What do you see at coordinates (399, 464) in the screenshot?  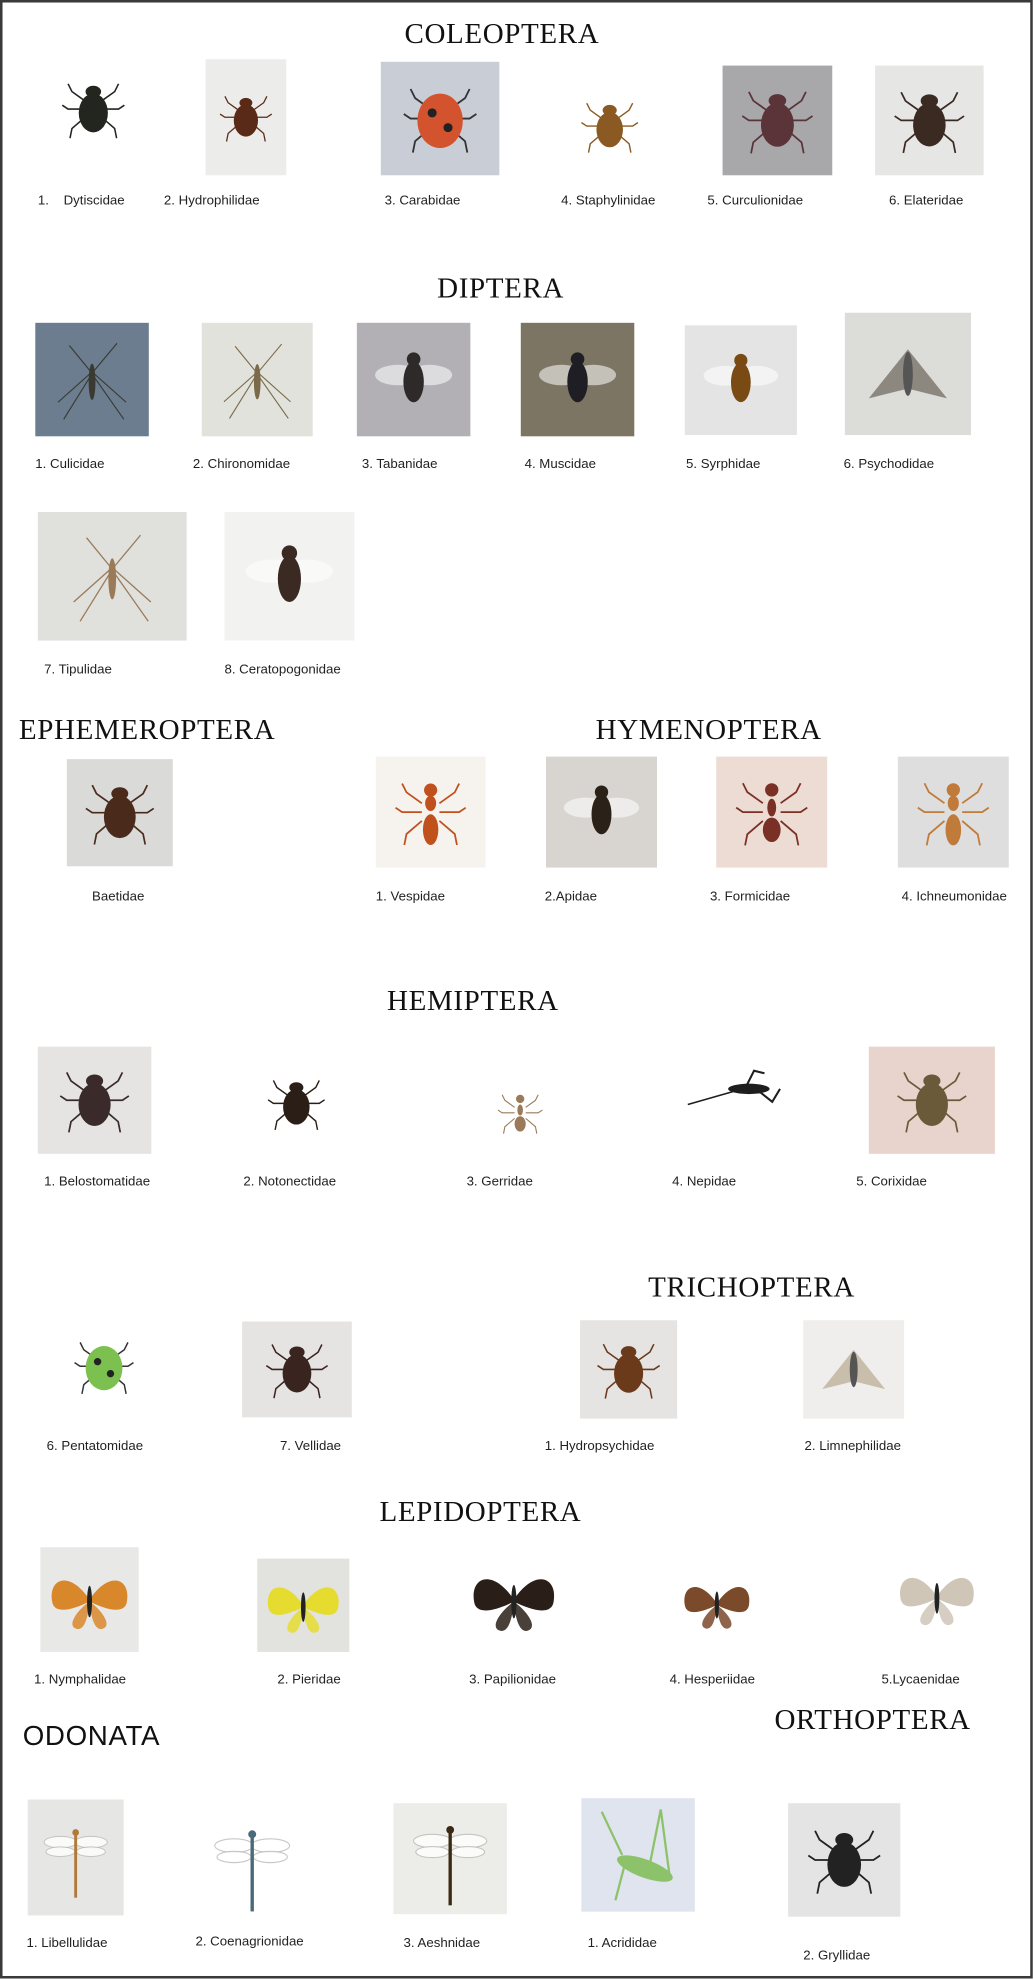 I see `family-label: 3. Tabanidae` at bounding box center [399, 464].